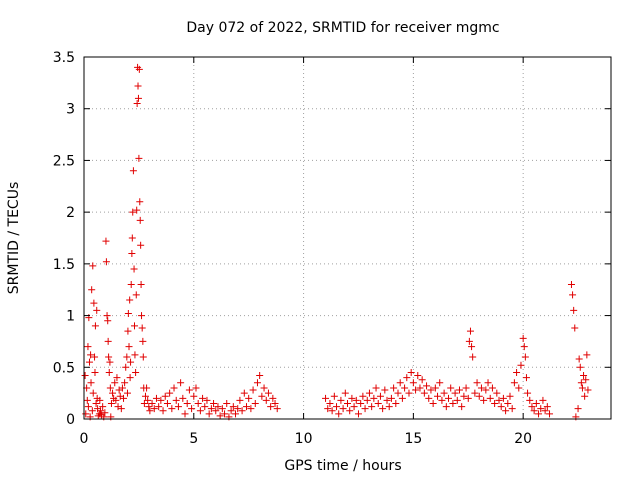 This screenshot has height=480, width=640. What do you see at coordinates (70, 420) in the screenshot?
I see `y-tick-label: 0` at bounding box center [70, 420].